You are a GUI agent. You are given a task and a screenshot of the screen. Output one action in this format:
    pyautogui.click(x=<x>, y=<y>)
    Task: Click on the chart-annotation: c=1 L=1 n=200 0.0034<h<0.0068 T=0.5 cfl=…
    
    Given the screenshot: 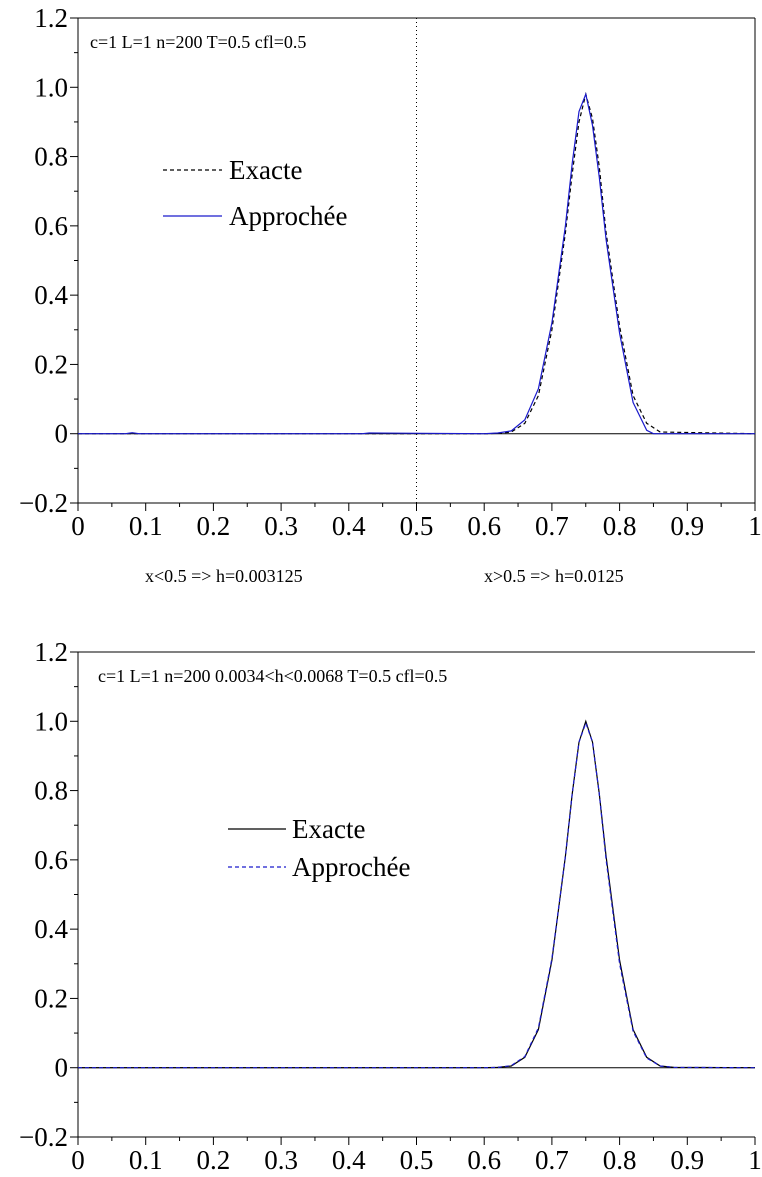 What is the action you would take?
    pyautogui.click(x=272, y=676)
    